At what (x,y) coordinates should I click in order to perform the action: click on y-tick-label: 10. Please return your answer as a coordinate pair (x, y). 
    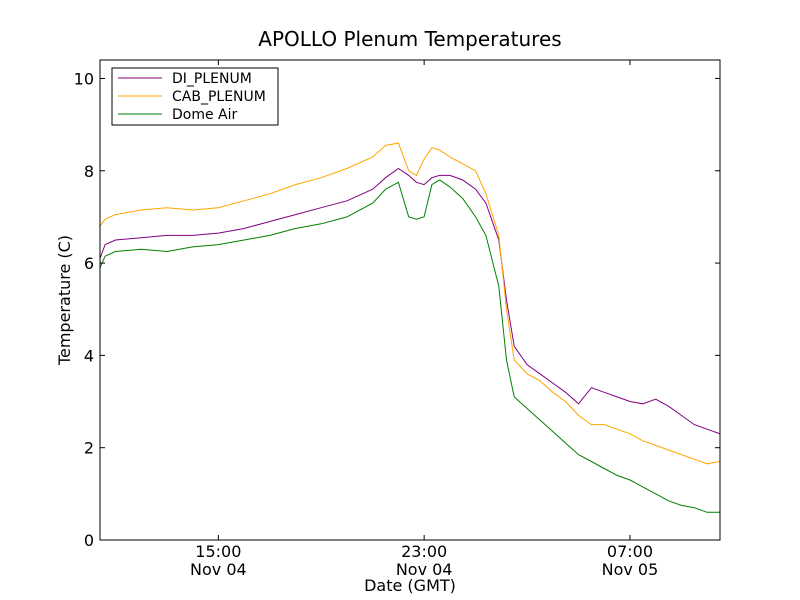
    Looking at the image, I should click on (84, 78).